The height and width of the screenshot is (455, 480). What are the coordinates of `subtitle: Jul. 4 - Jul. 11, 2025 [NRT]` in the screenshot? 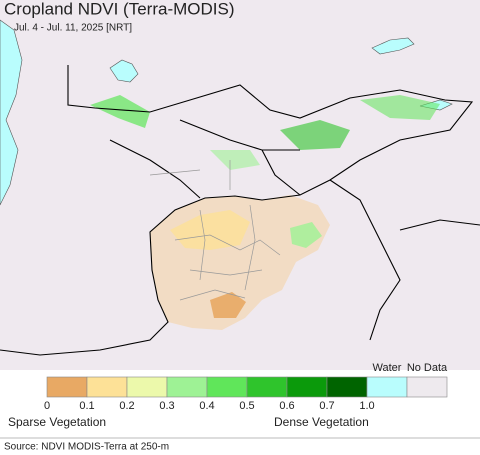 It's located at (73, 28).